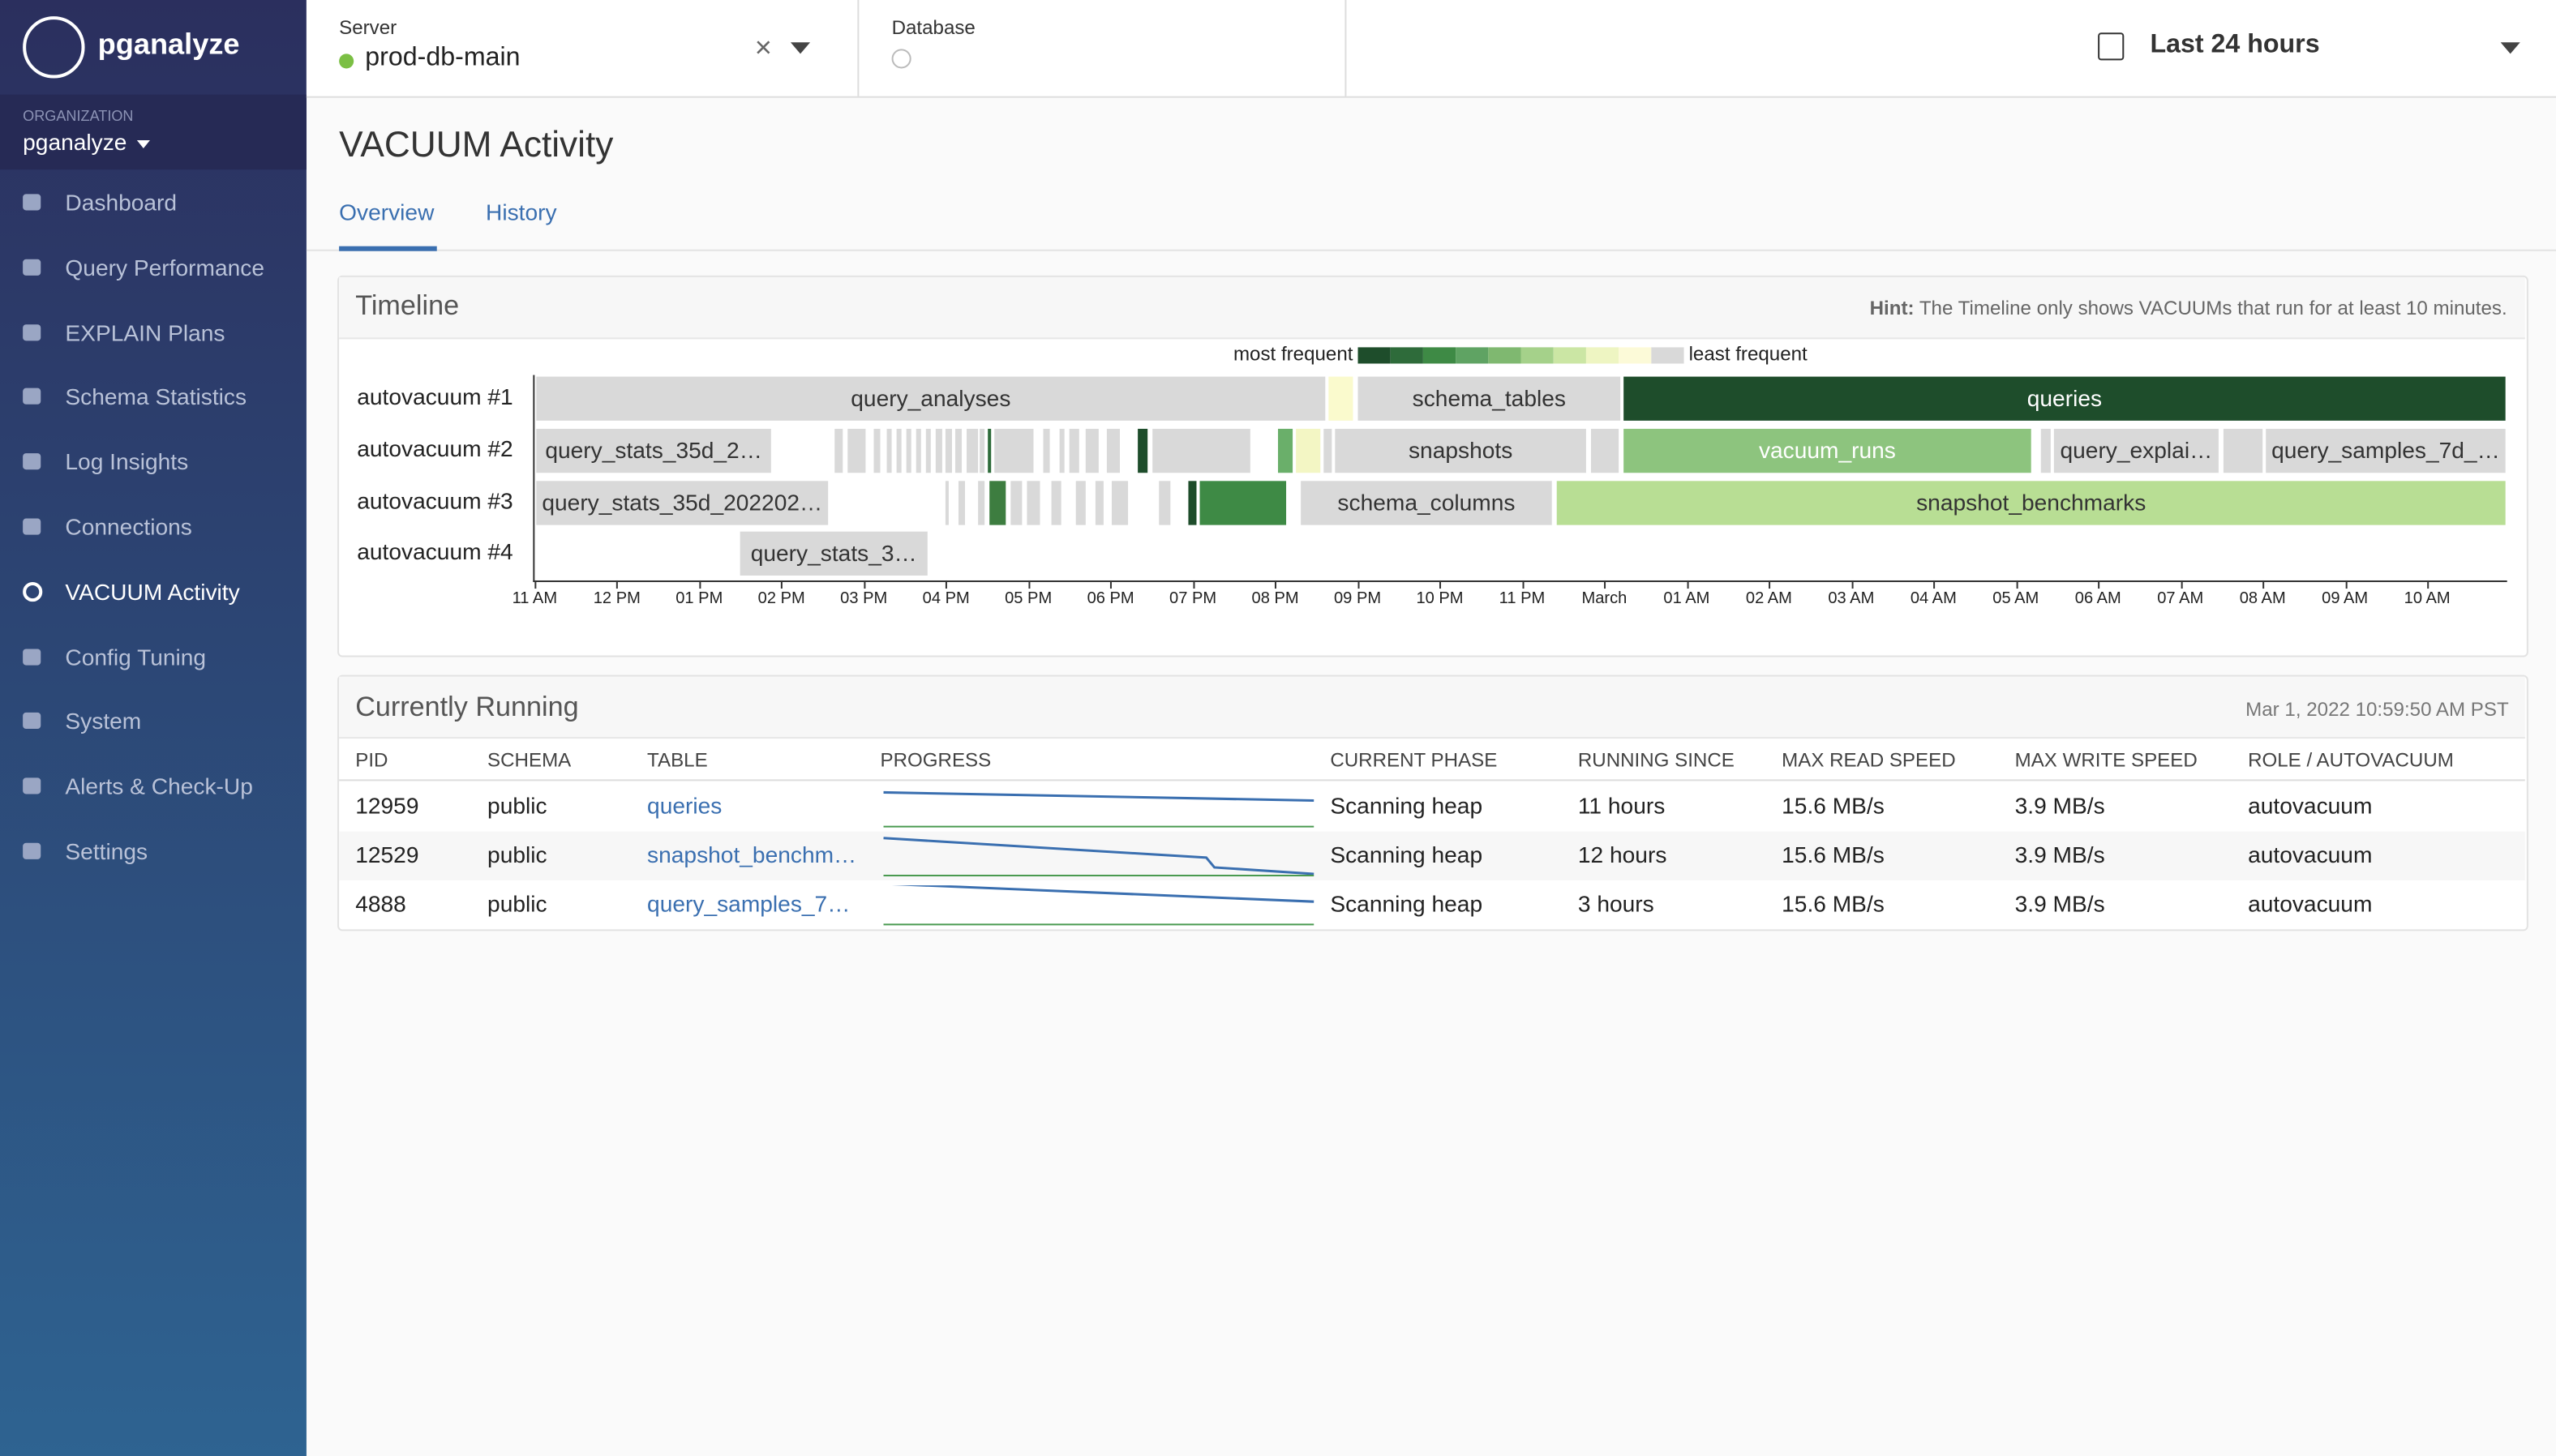 Image resolution: width=2556 pixels, height=1456 pixels. Describe the element at coordinates (153, 851) in the screenshot. I see `nav-item: Settings` at that location.